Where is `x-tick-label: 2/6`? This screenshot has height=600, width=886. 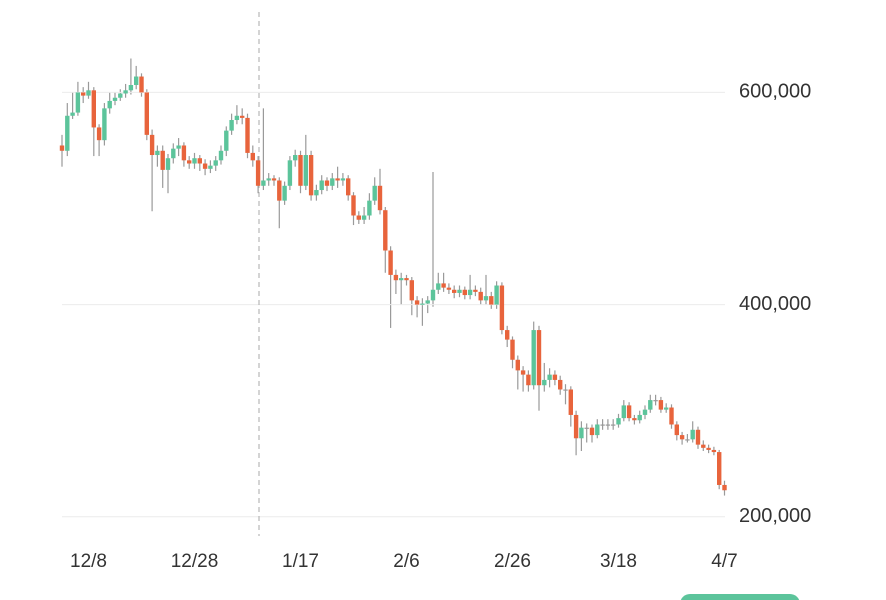
x-tick-label: 2/6 is located at coordinates (406, 561).